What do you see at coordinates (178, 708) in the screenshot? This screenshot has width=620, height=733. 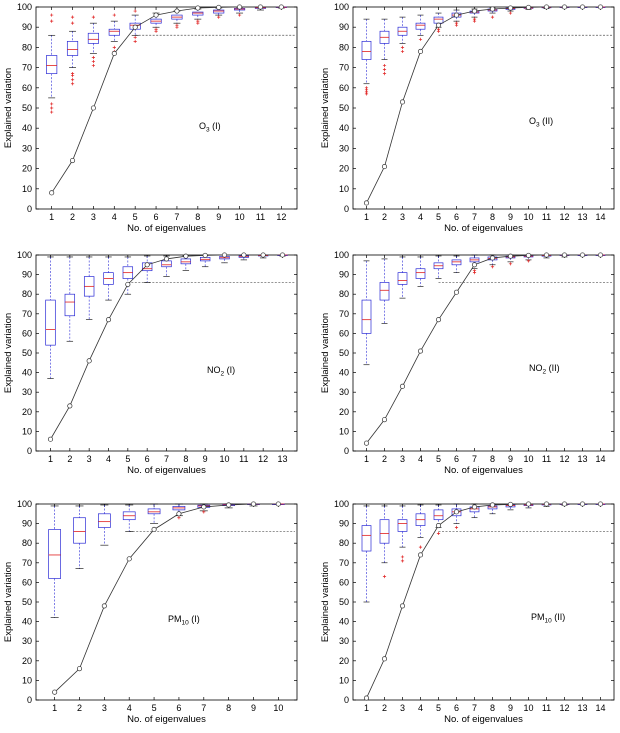 I see `x-tick-label: 6` at bounding box center [178, 708].